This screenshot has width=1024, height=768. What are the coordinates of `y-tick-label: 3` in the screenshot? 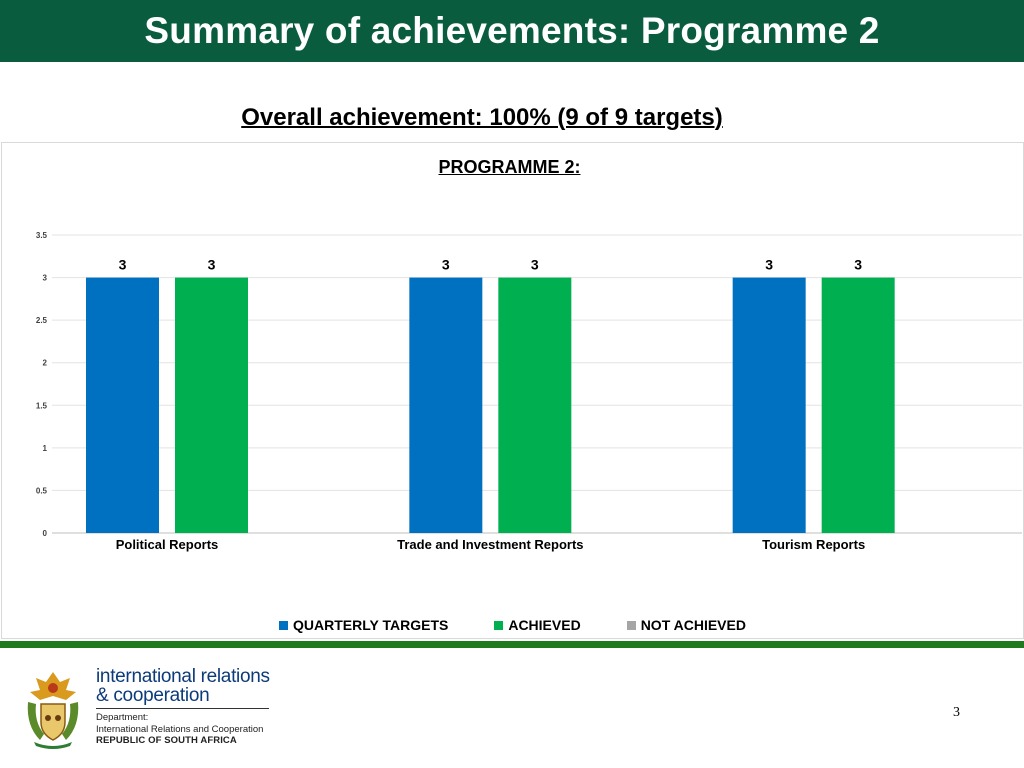 It's located at (45, 278).